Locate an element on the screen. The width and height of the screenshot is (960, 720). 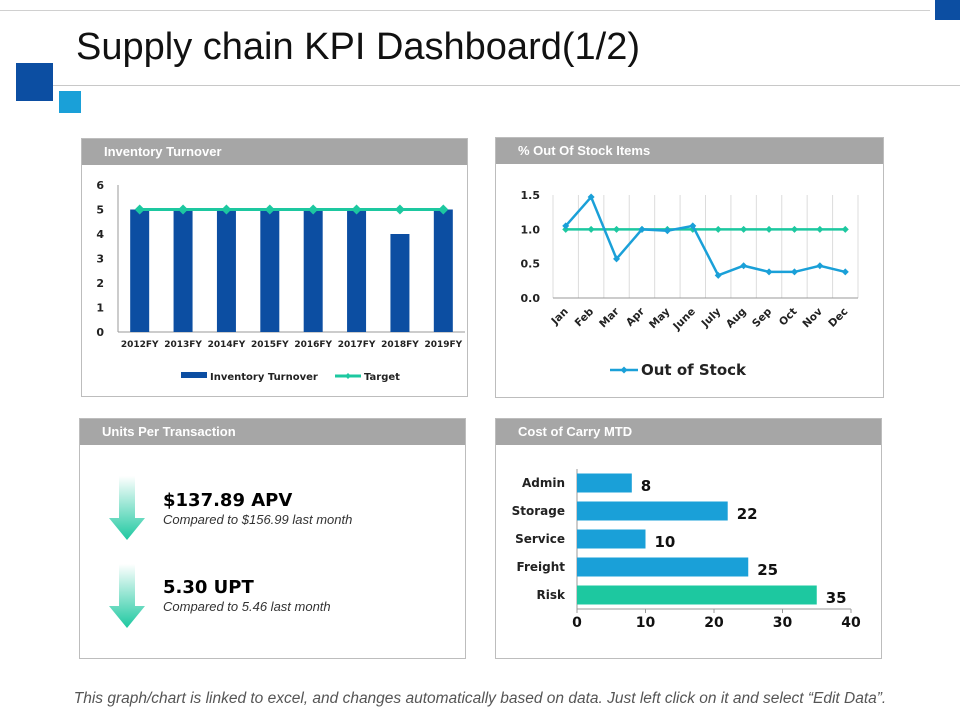
apv-value: $137.89 APV is located at coordinates (228, 500).